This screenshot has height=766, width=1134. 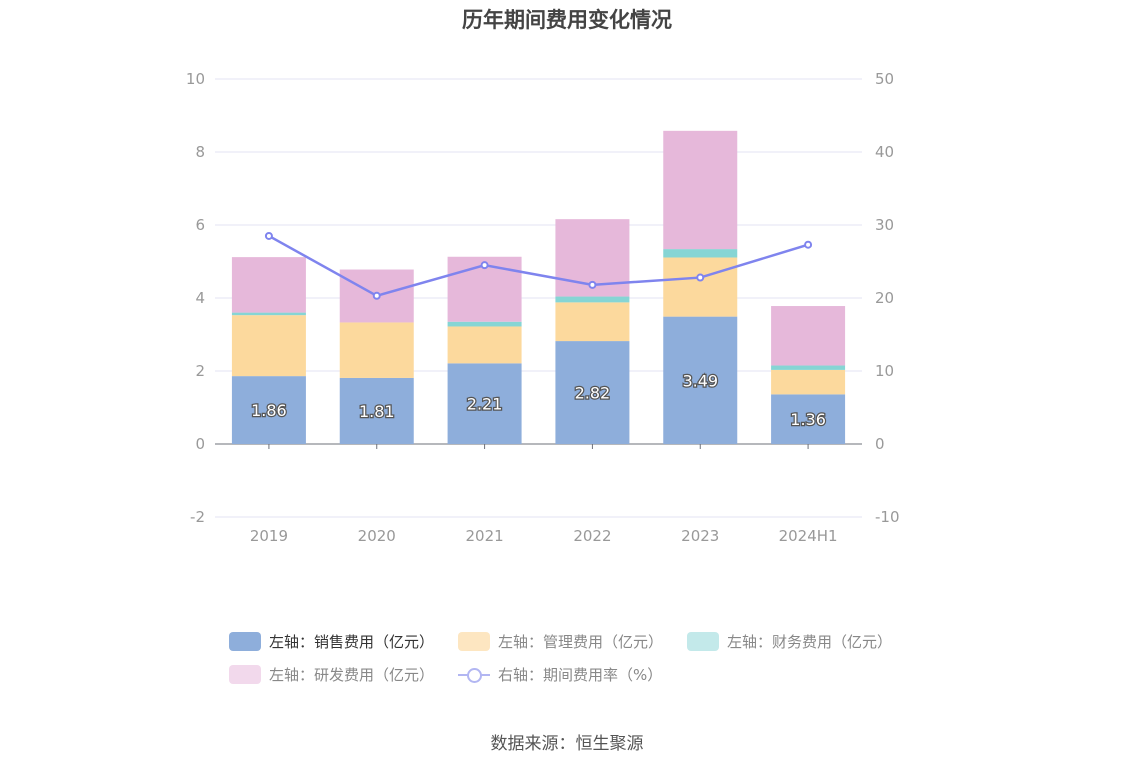 I want to click on bar-data-label: 2.21, so click(x=485, y=404).